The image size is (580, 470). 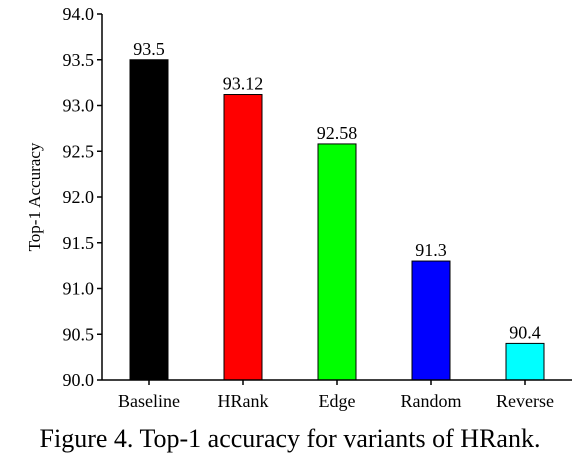 I want to click on x-tick-label: Edge, so click(x=337, y=401).